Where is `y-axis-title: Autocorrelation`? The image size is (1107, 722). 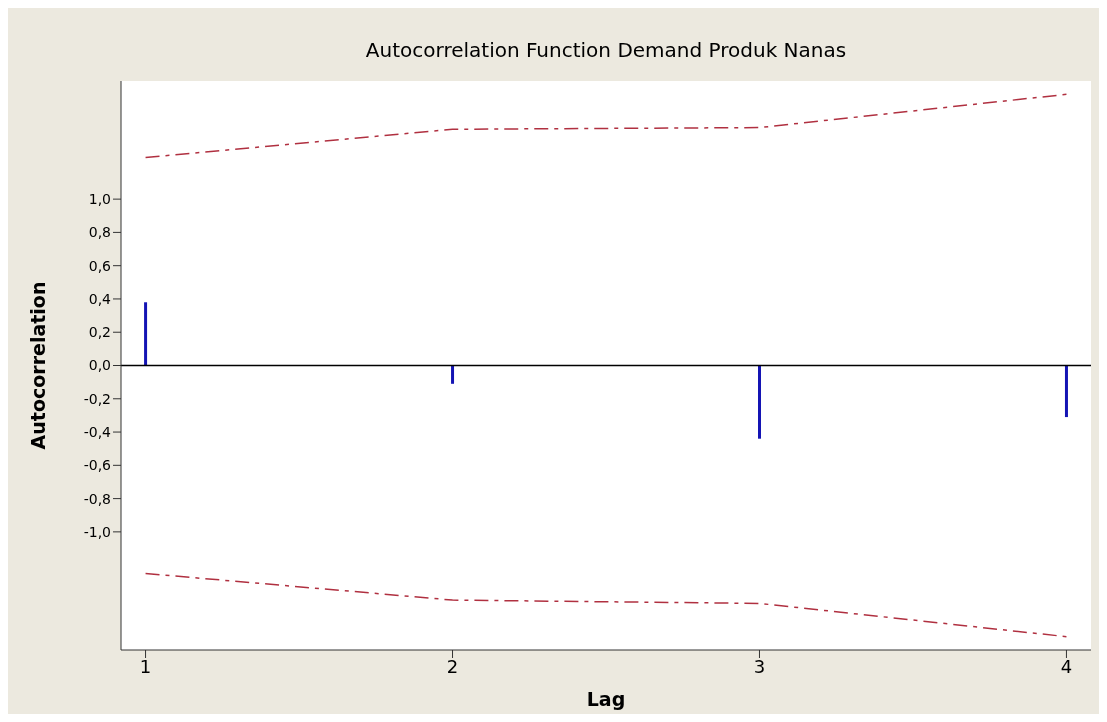
y-axis-title: Autocorrelation is located at coordinates (37, 365).